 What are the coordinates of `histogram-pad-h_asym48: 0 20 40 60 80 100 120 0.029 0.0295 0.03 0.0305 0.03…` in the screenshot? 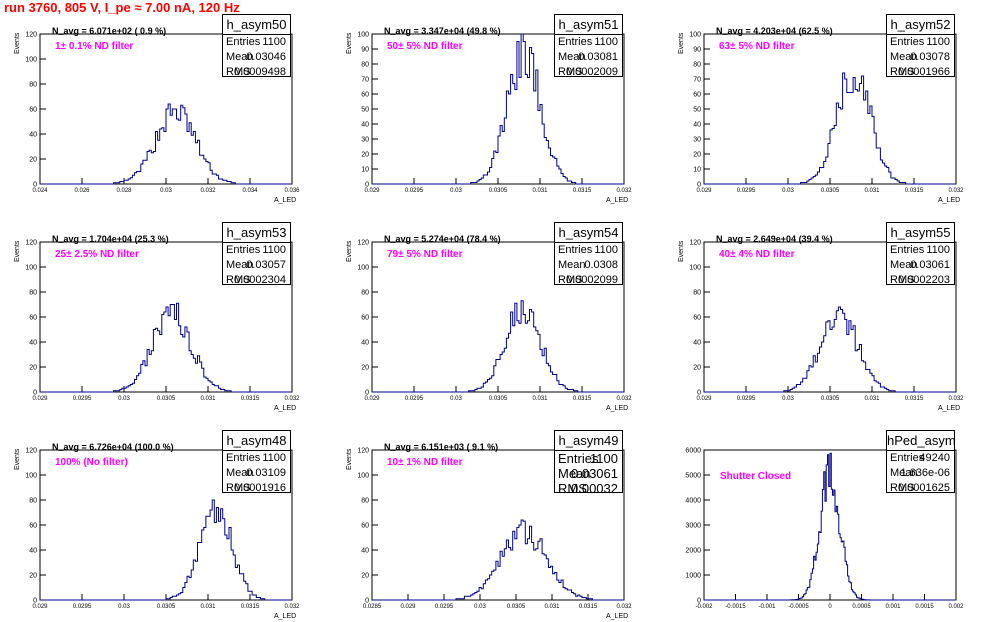 It's located at (166, 525).